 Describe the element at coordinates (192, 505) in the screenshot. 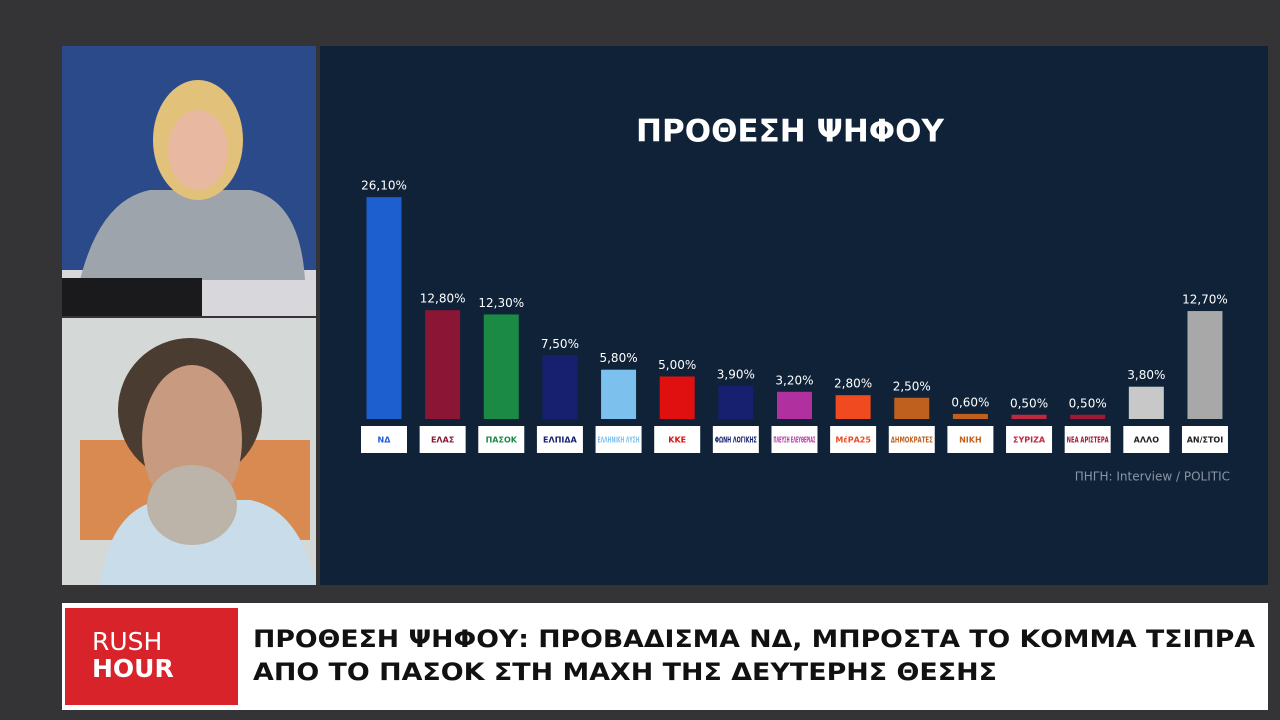

I see `guest-beard` at that location.